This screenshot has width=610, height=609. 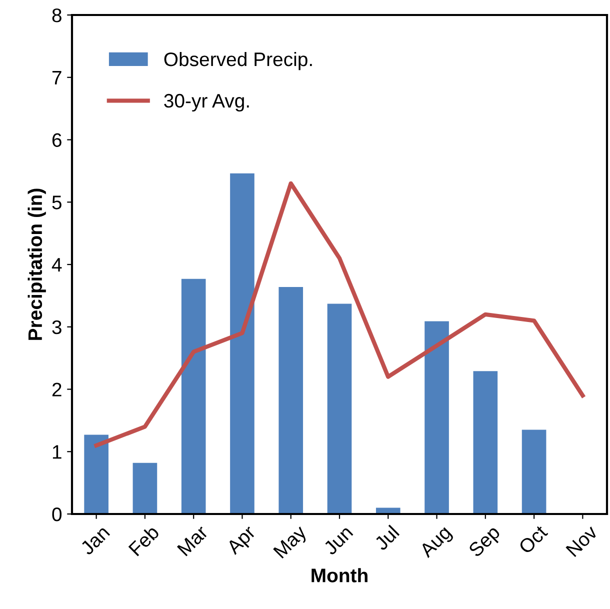 I want to click on x-tick-label: Aug, so click(x=436, y=543).